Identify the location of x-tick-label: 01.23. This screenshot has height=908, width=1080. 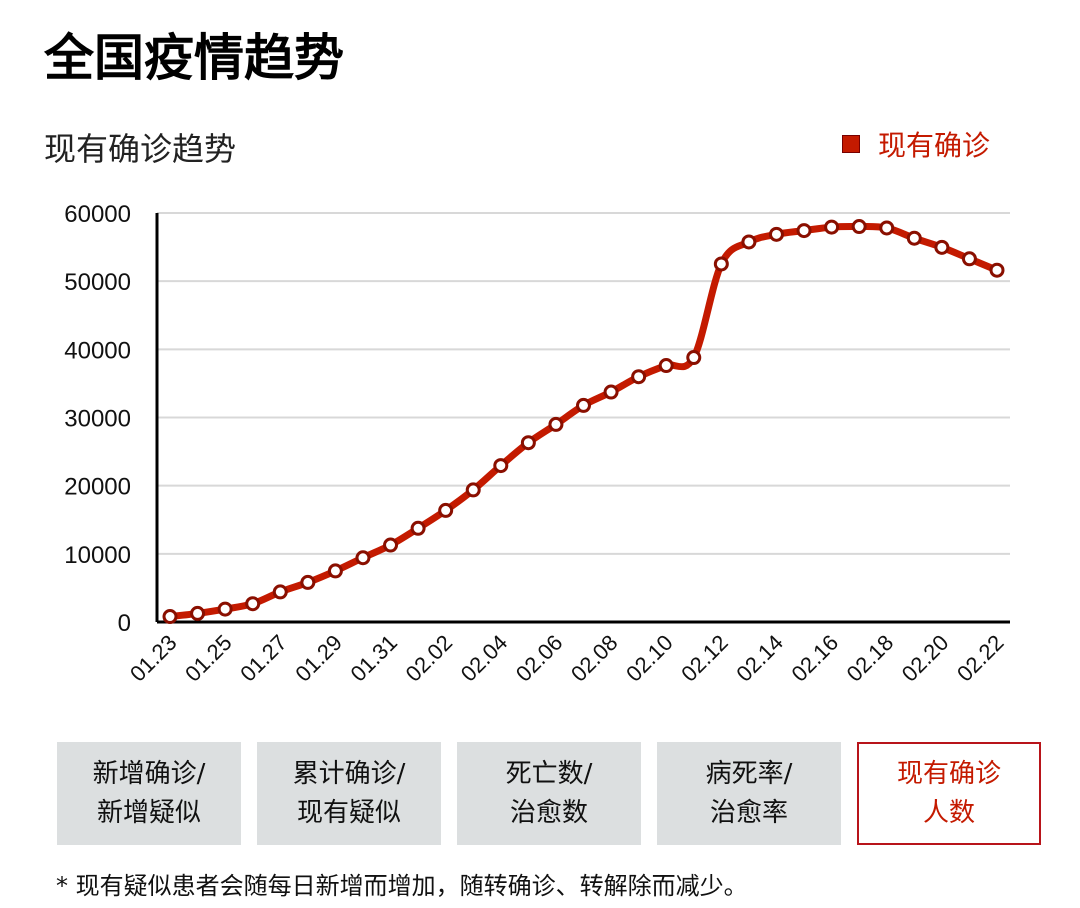
(153, 658).